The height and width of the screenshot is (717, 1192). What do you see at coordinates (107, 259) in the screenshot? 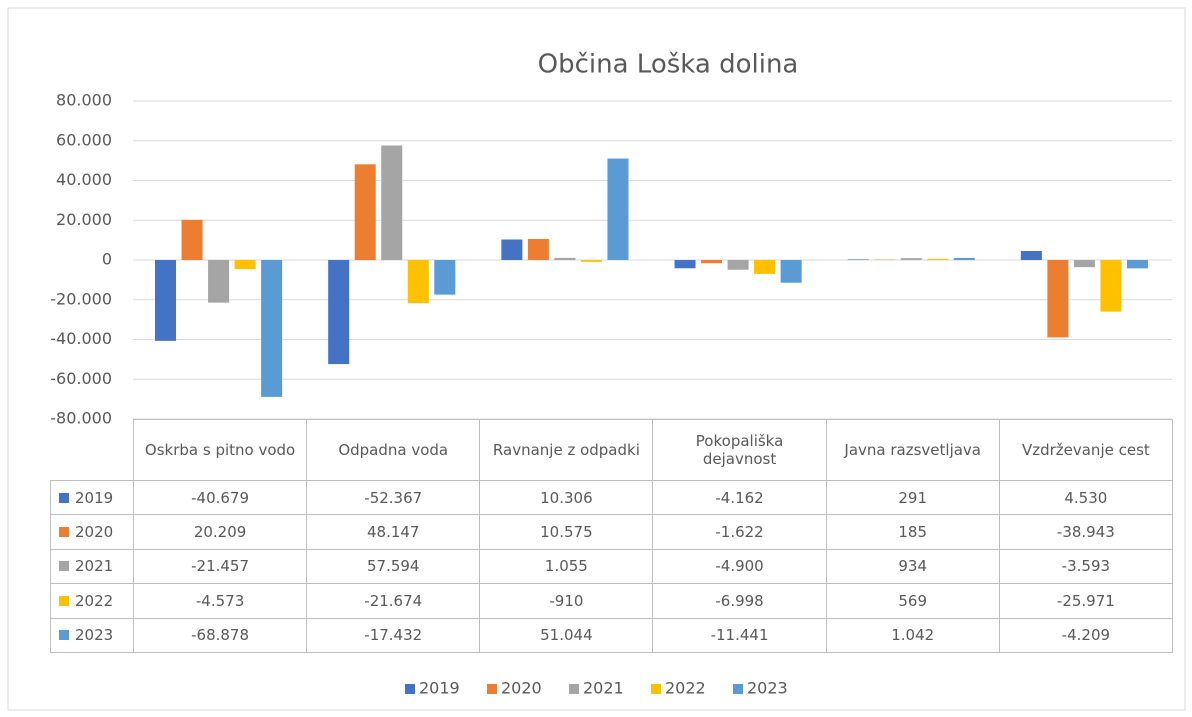
I see `y-tick-label: 0` at bounding box center [107, 259].